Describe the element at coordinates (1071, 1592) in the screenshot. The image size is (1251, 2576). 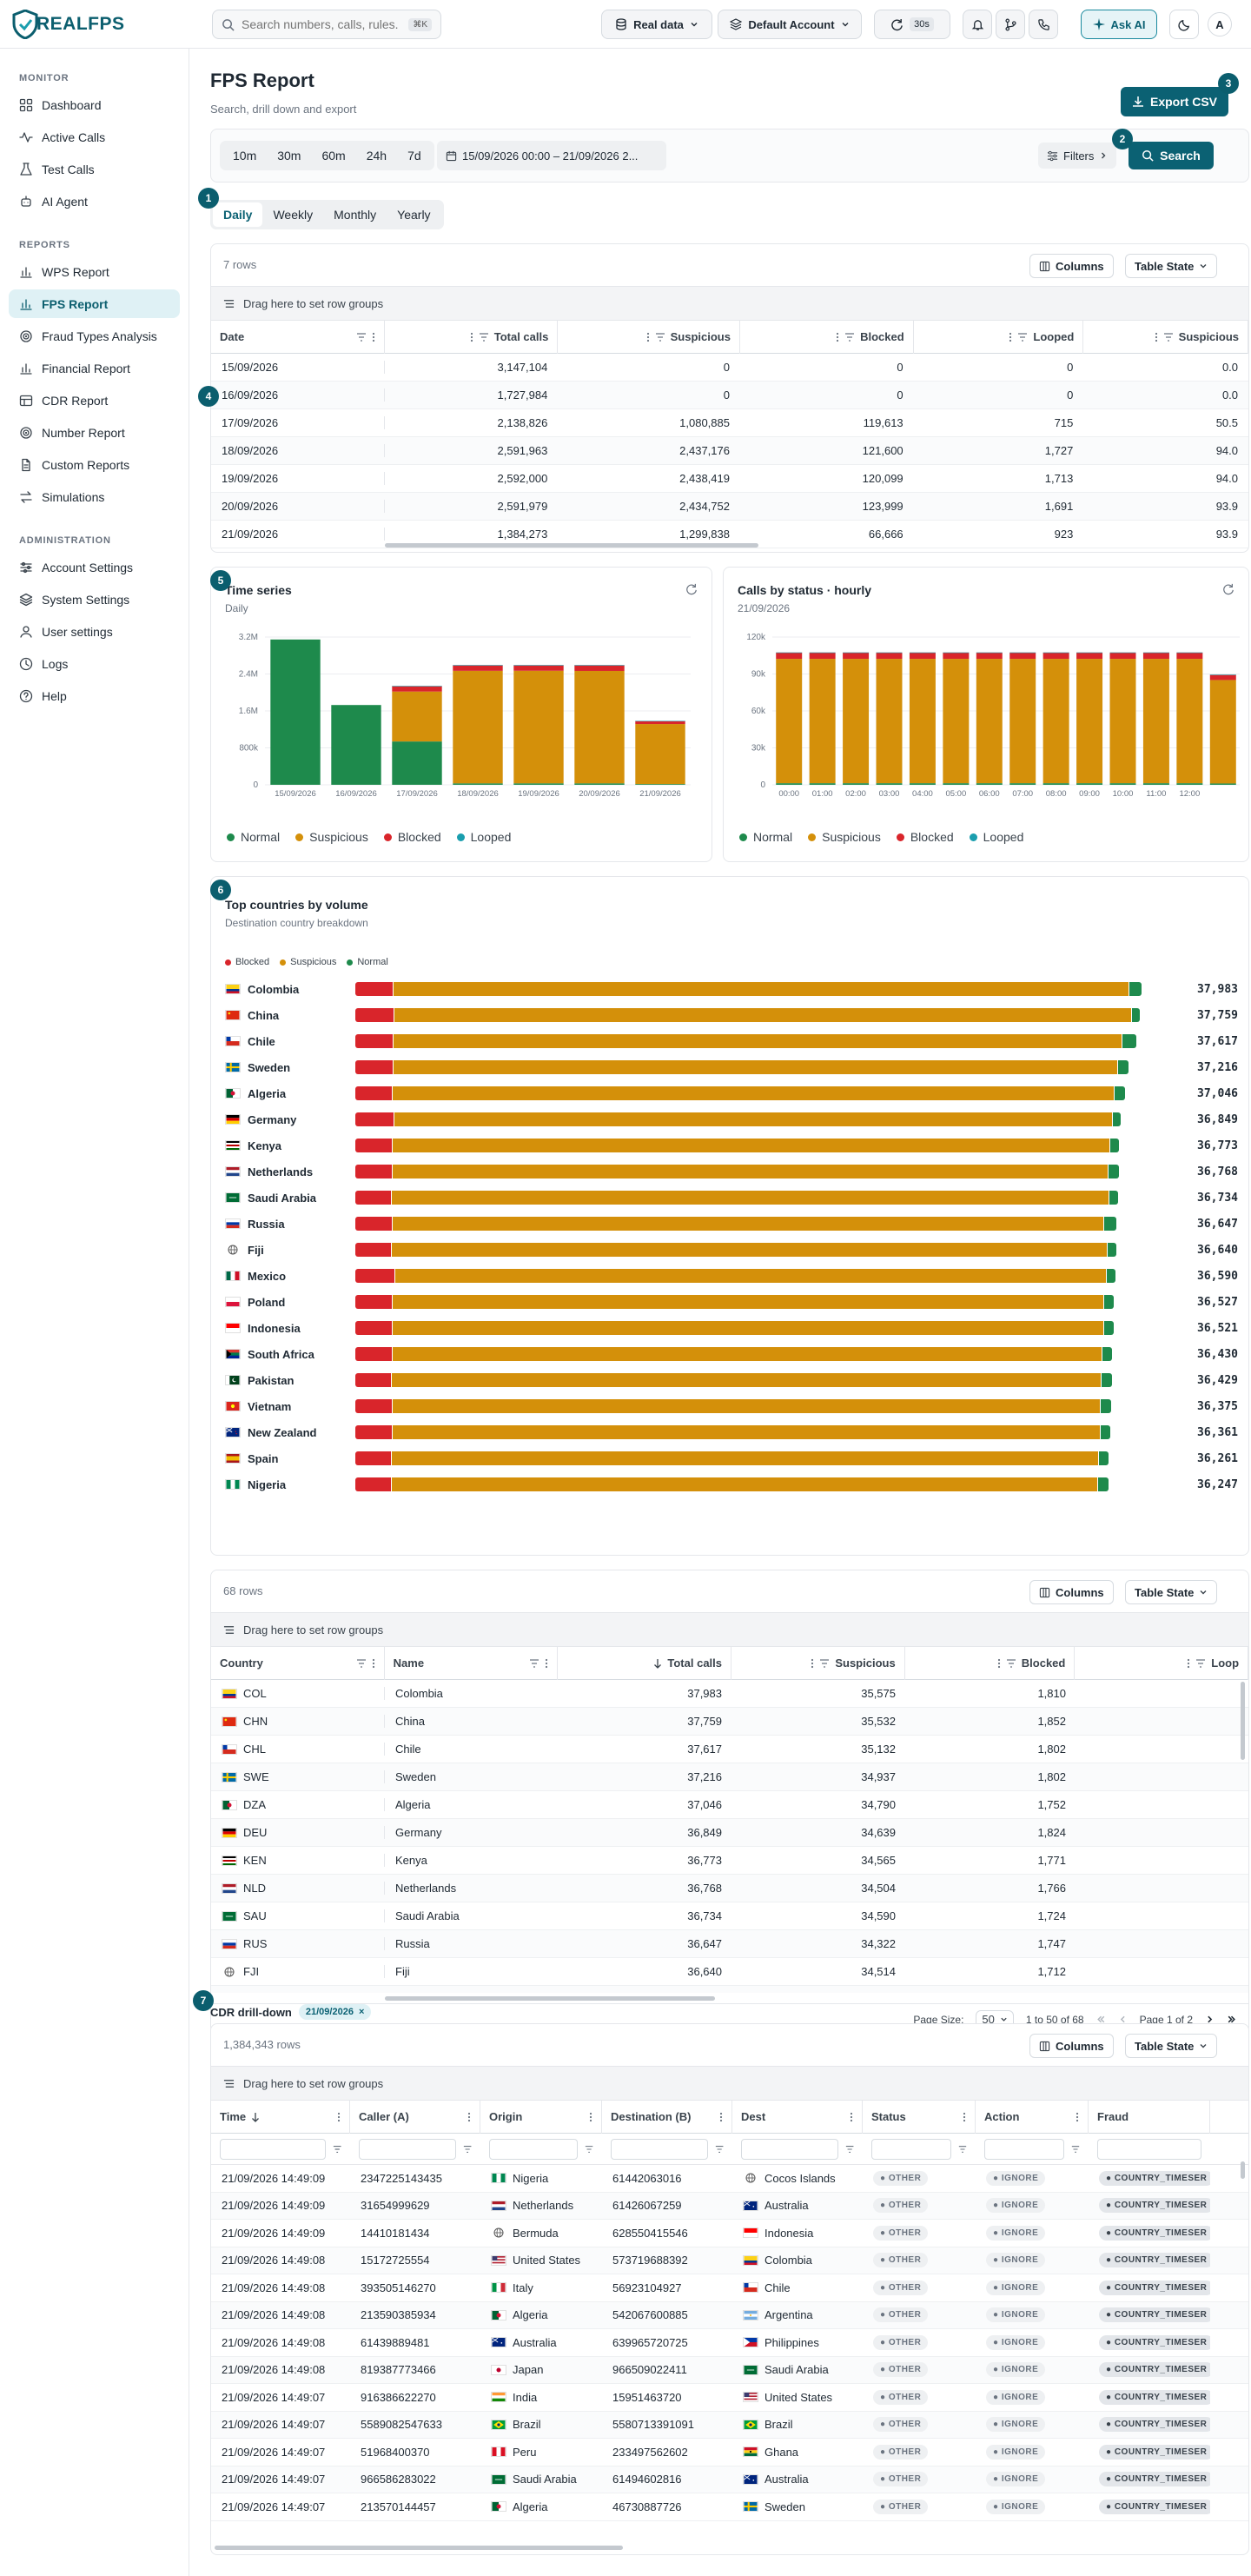
I see `columns-button: Columns` at that location.